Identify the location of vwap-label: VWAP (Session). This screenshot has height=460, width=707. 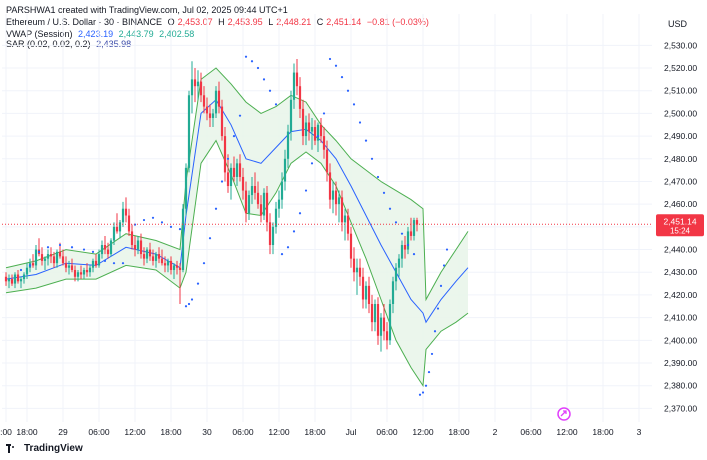
(39, 34).